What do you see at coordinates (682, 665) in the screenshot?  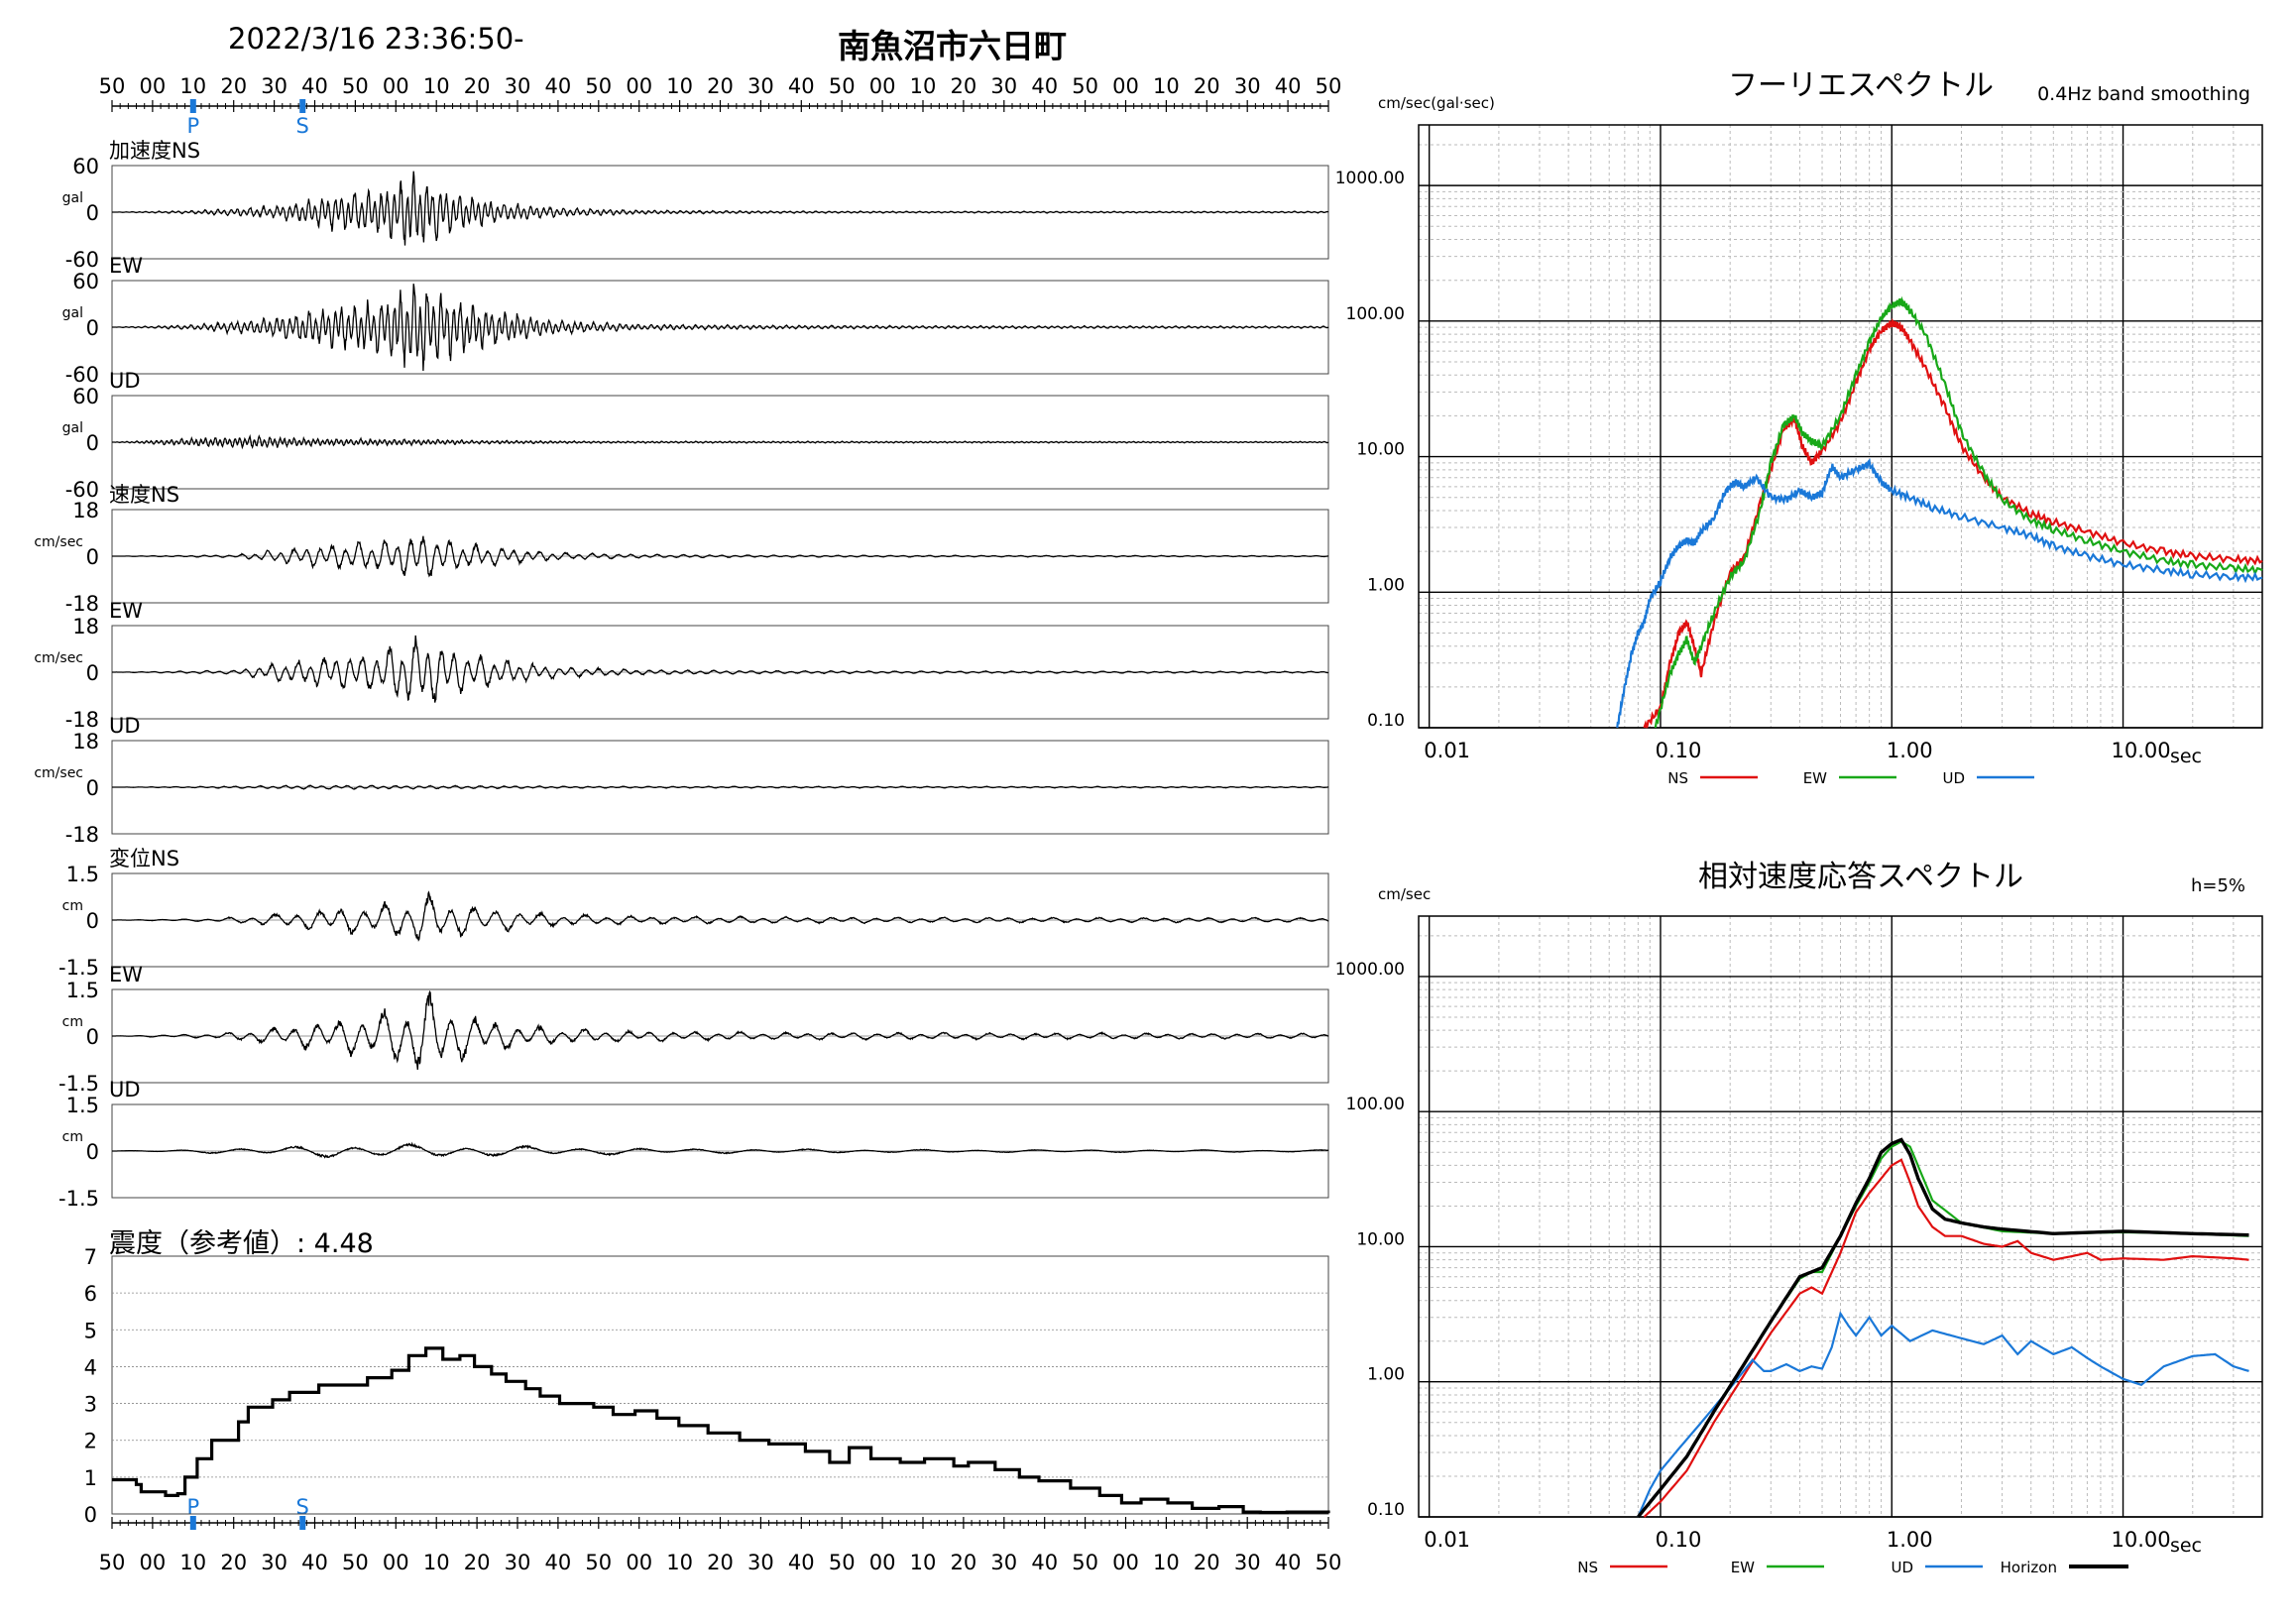 I see `waveform-panel: EW cm/sec 18 0 -18` at bounding box center [682, 665].